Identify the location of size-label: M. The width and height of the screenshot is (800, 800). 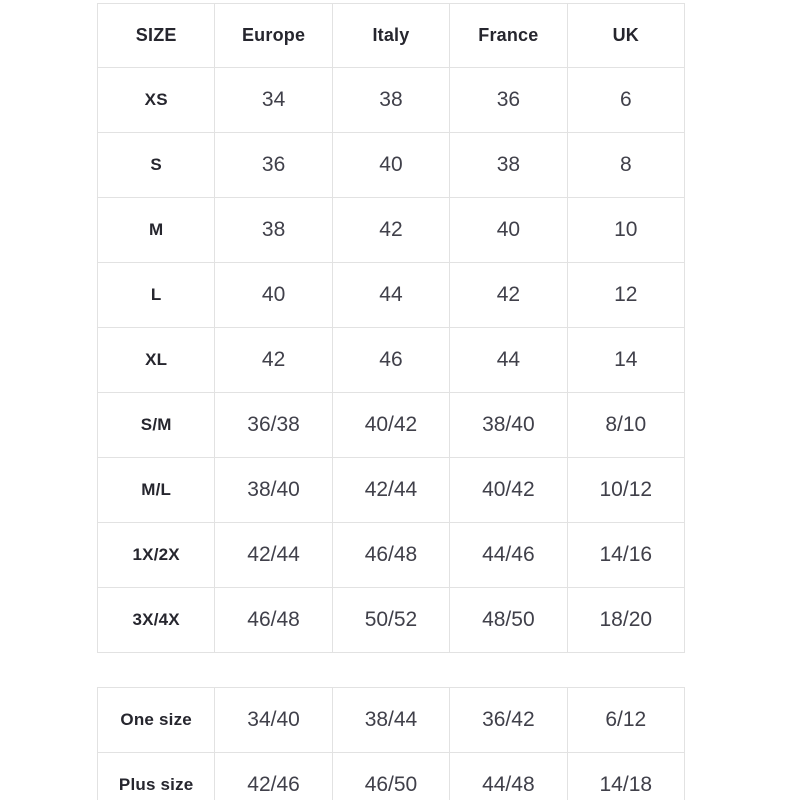
(156, 230).